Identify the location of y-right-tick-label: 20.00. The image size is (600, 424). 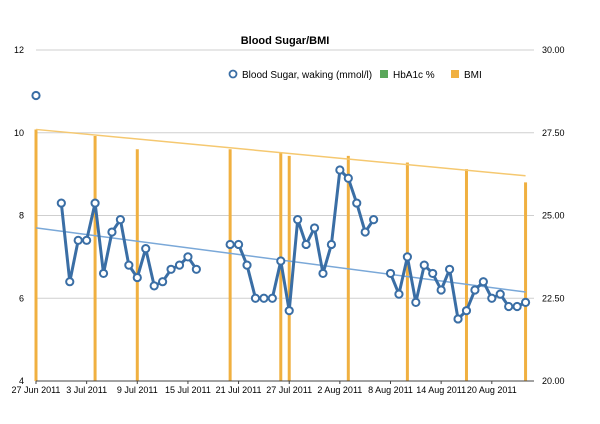
(553, 381).